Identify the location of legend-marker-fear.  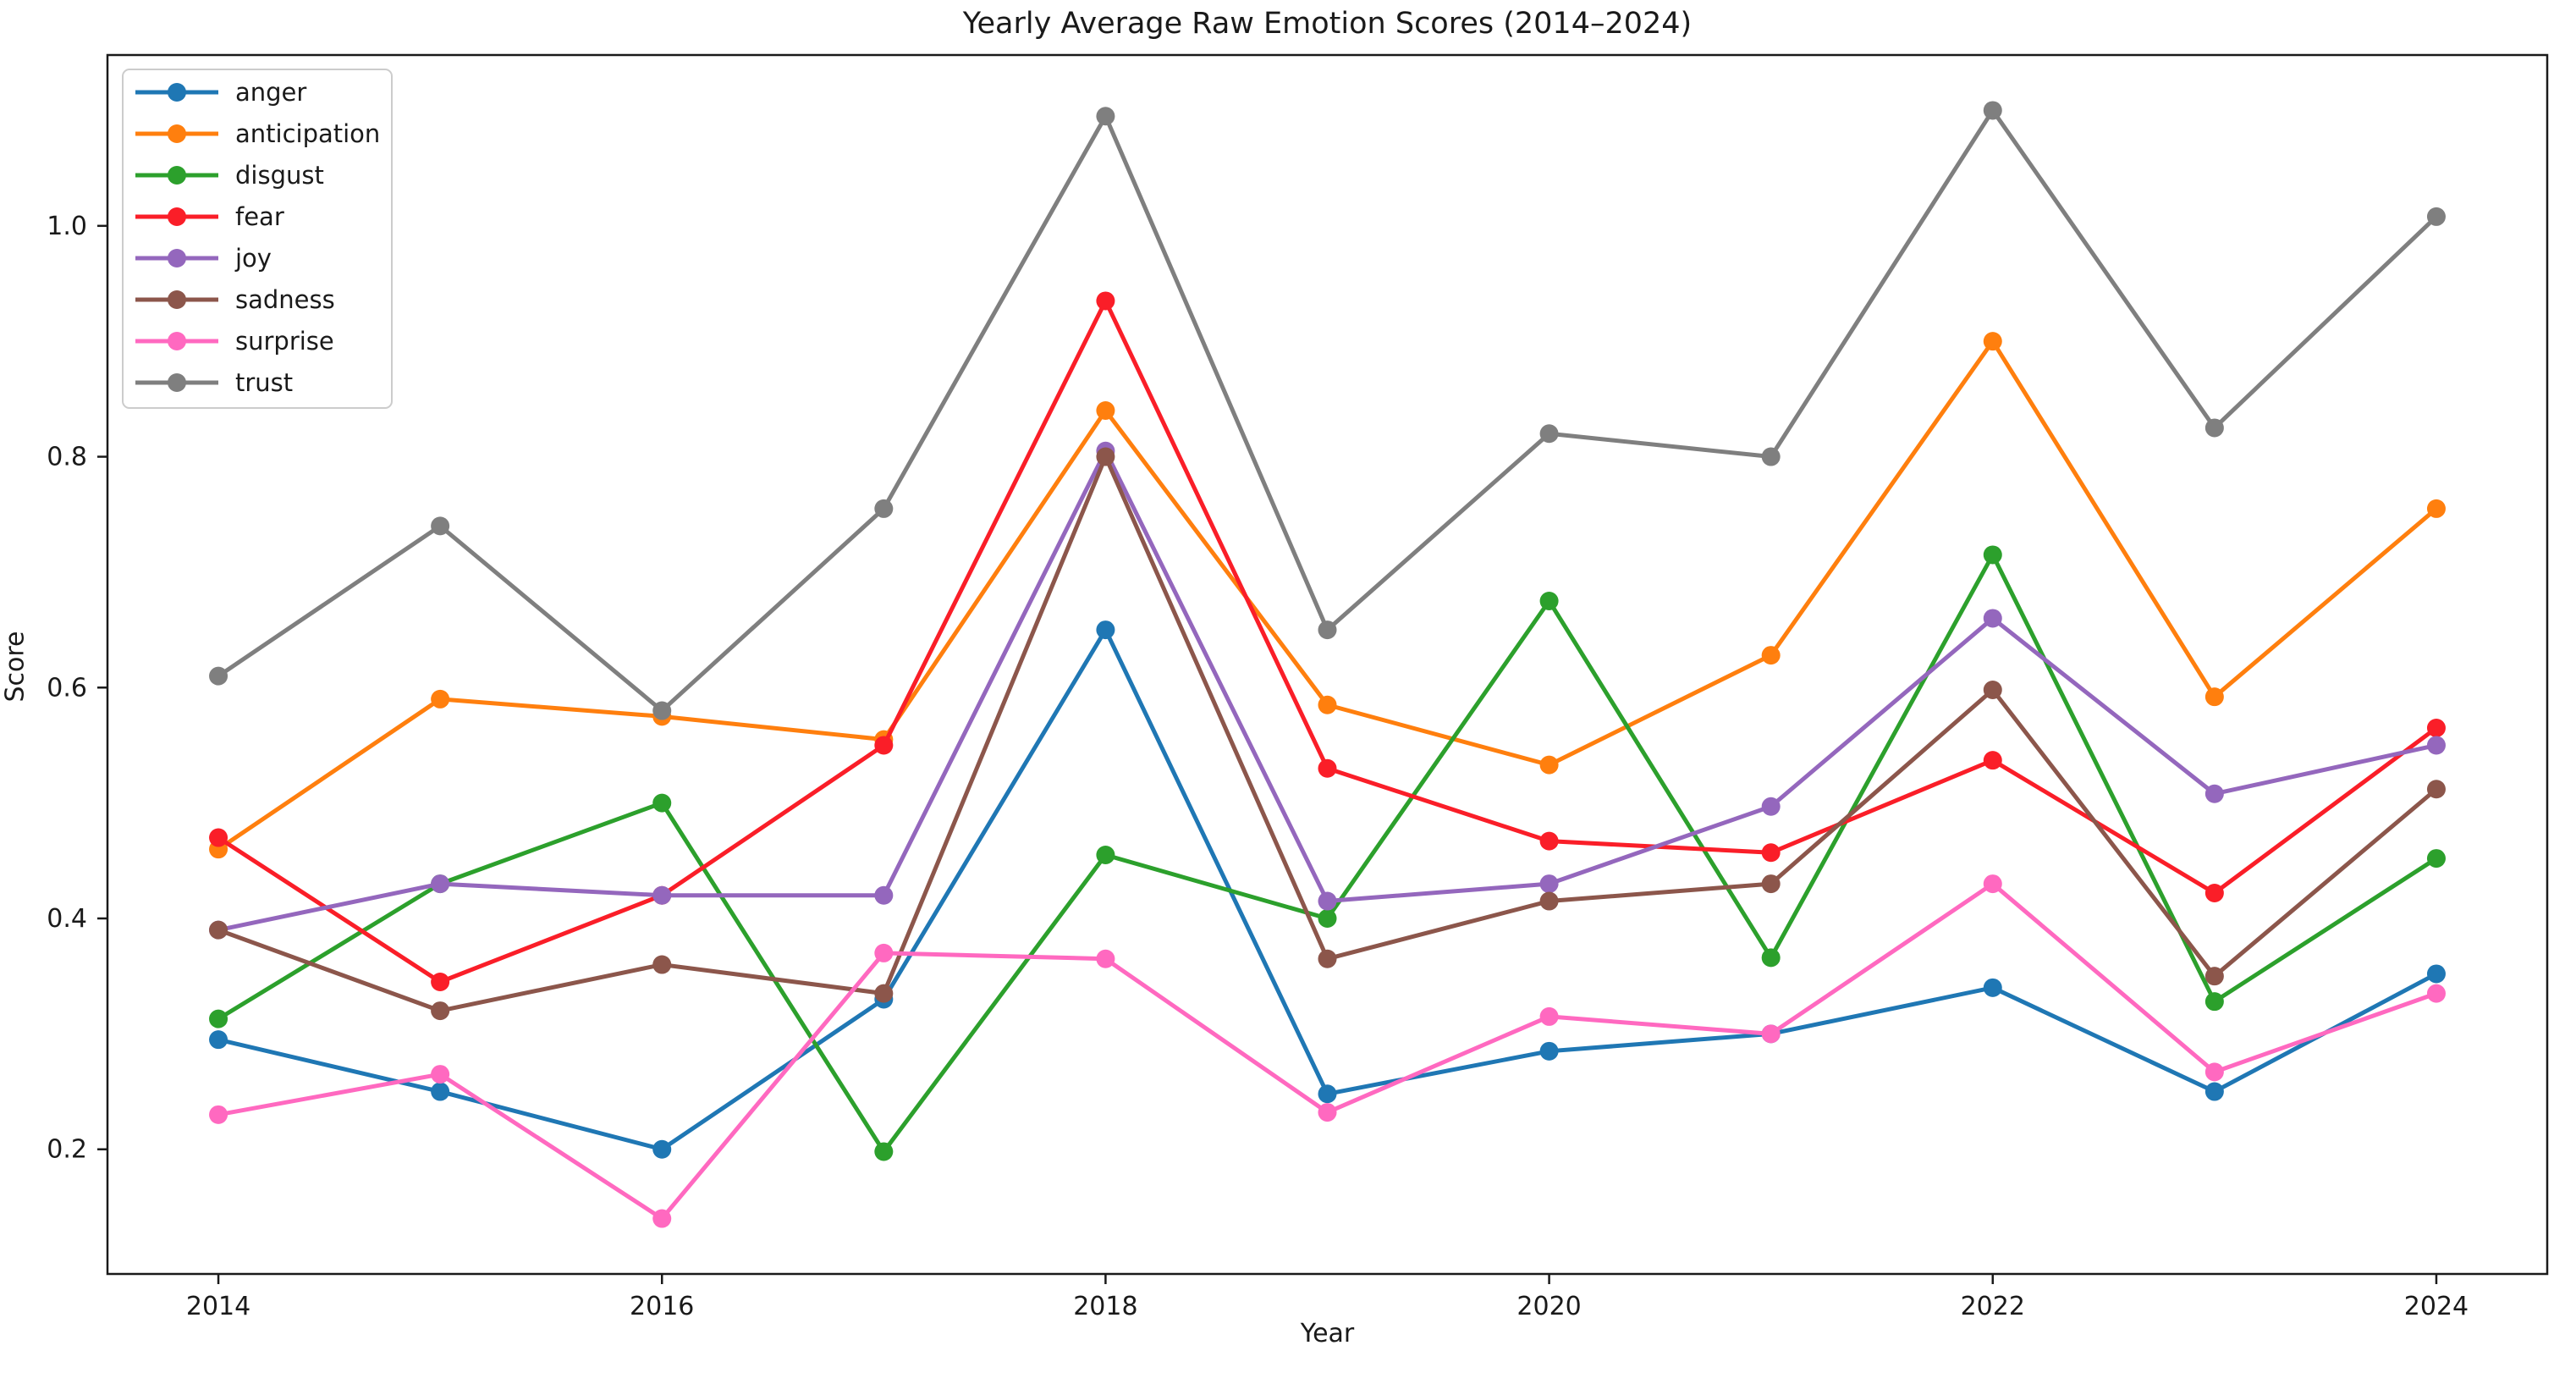
(177, 217).